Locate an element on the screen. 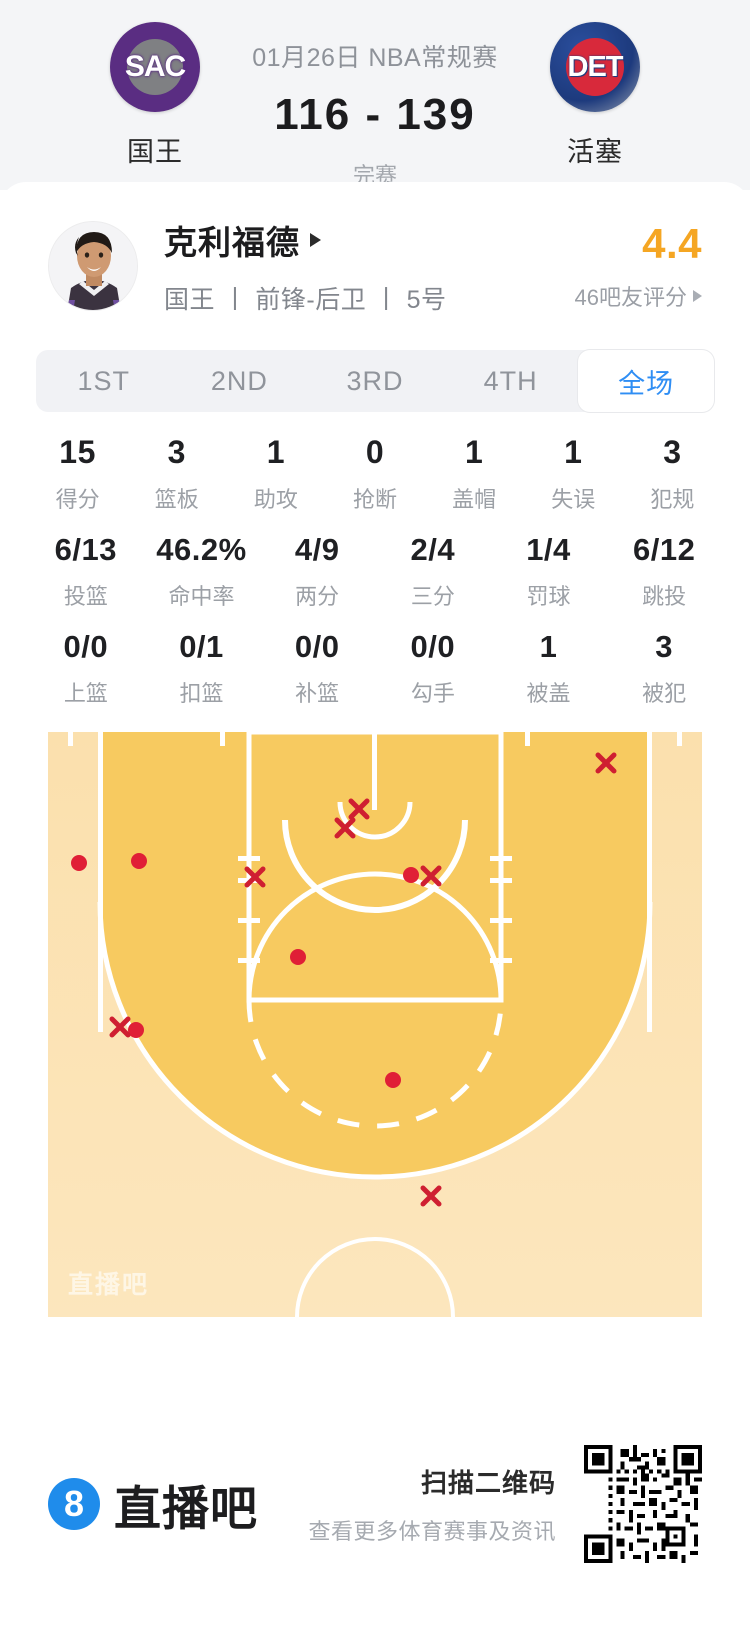 The image size is (750, 1629). stat-label: 抢断 is located at coordinates (374, 499).